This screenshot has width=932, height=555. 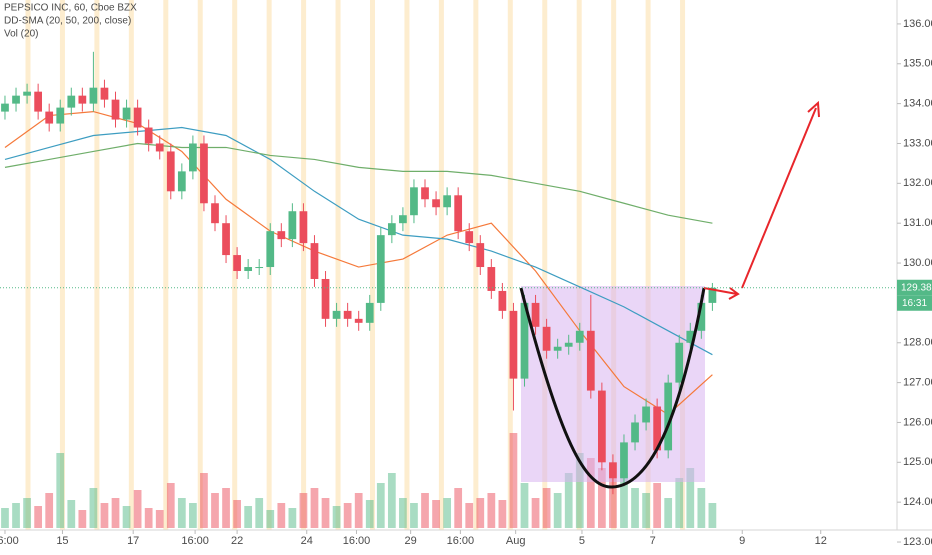 What do you see at coordinates (916, 287) in the screenshot?
I see `last-price-label: 129.38` at bounding box center [916, 287].